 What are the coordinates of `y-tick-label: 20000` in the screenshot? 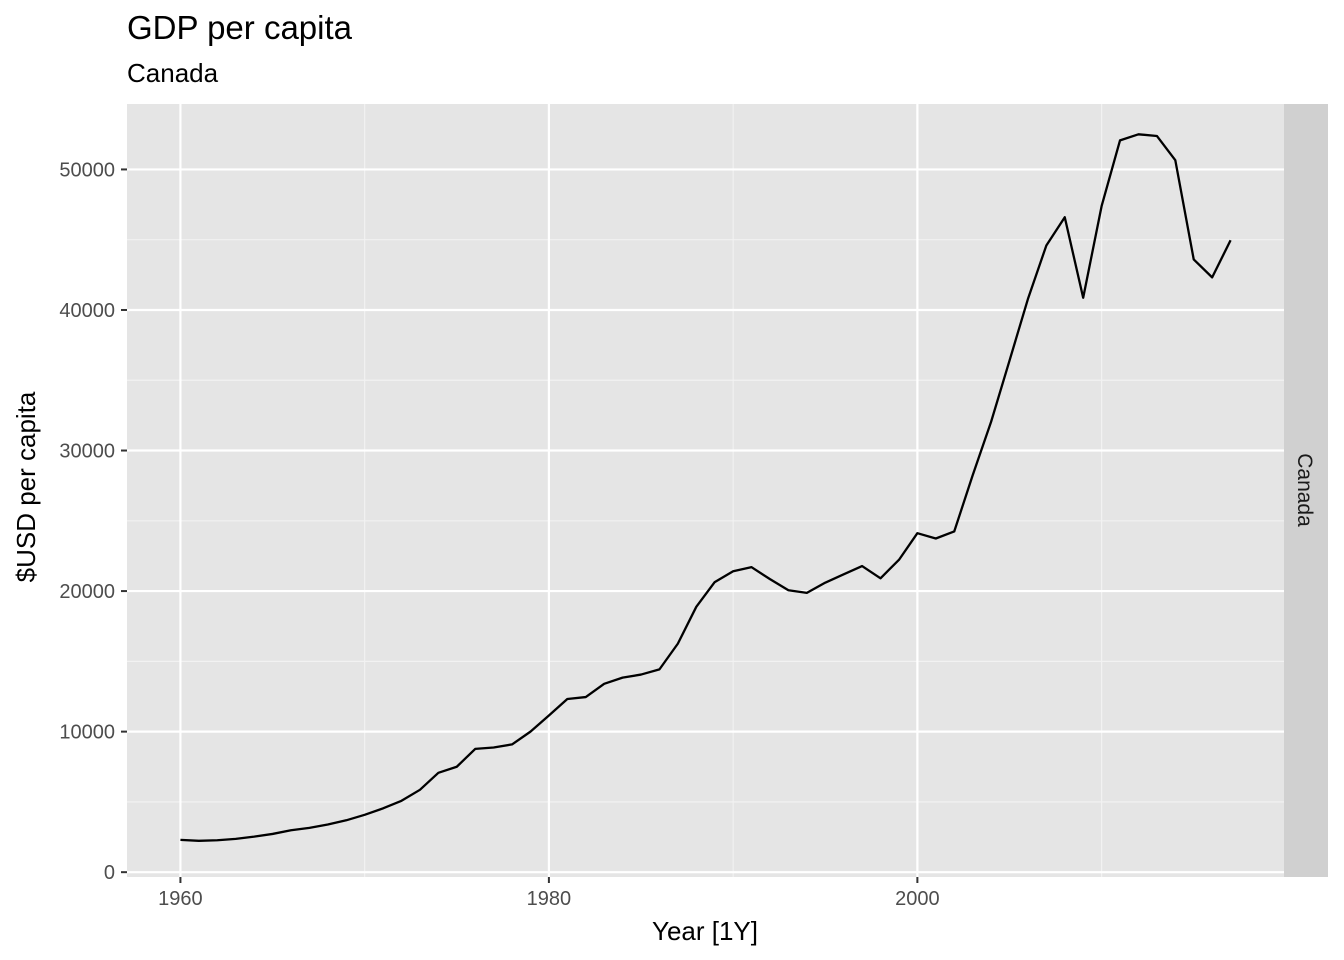 It's located at (87, 592).